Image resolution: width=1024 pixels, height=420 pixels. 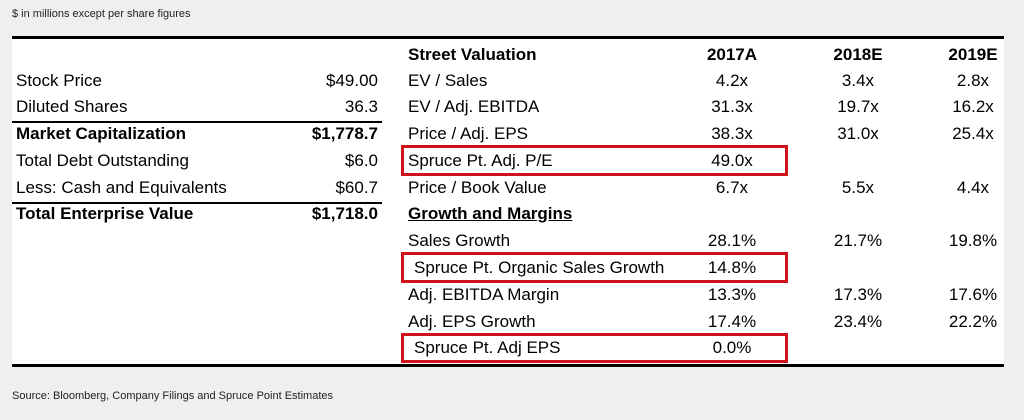 What do you see at coordinates (732, 187) in the screenshot?
I see `valuation-cell: 6.7x` at bounding box center [732, 187].